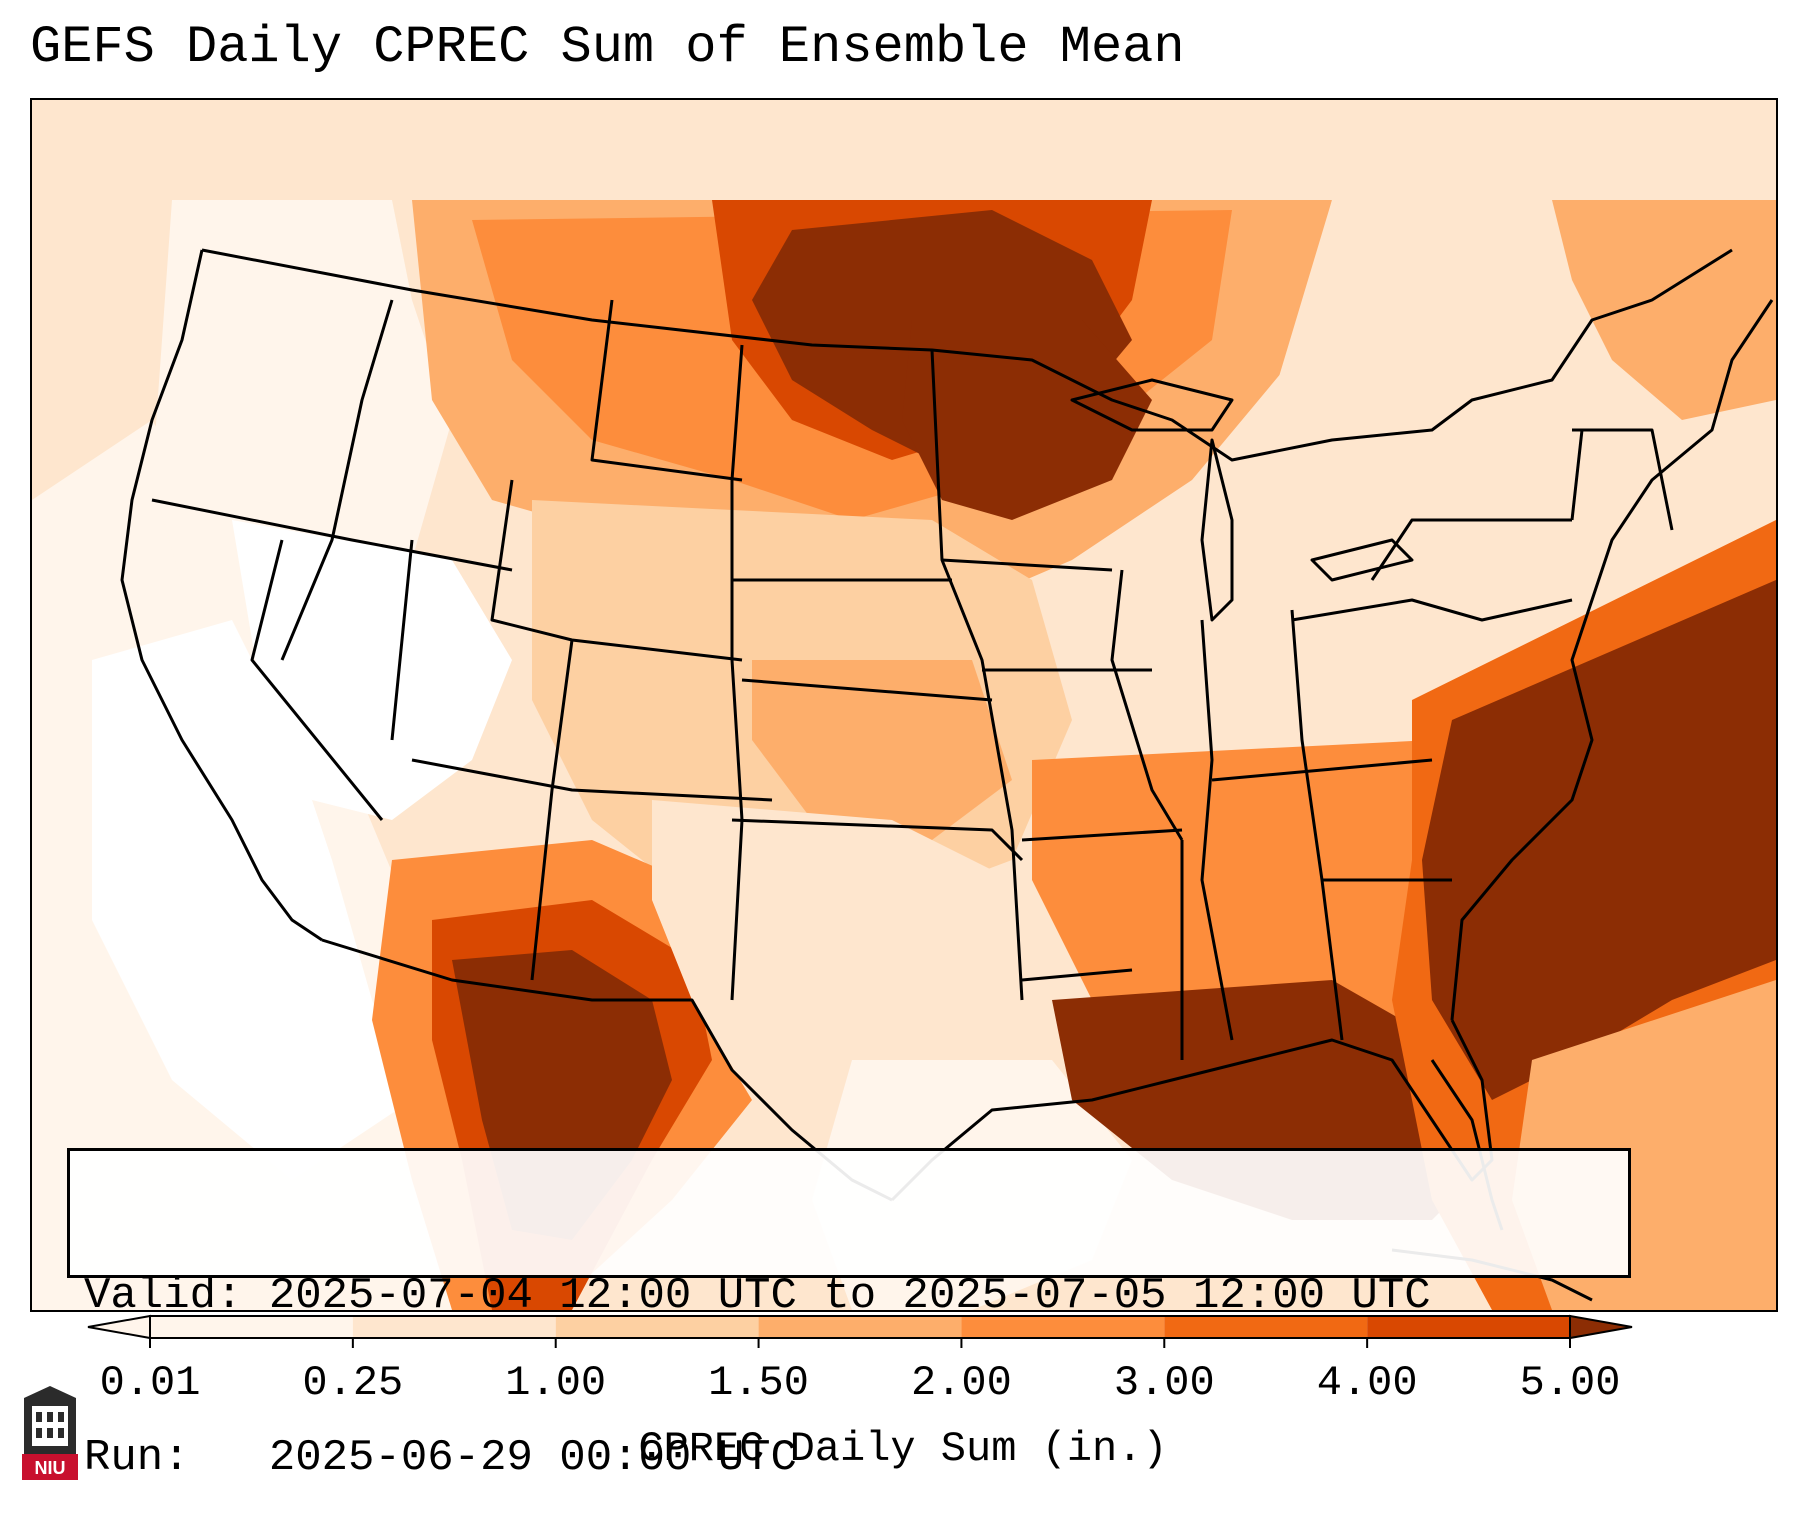  What do you see at coordinates (1570, 1383) in the screenshot?
I see `colorbar-tick-label: 5.00` at bounding box center [1570, 1383].